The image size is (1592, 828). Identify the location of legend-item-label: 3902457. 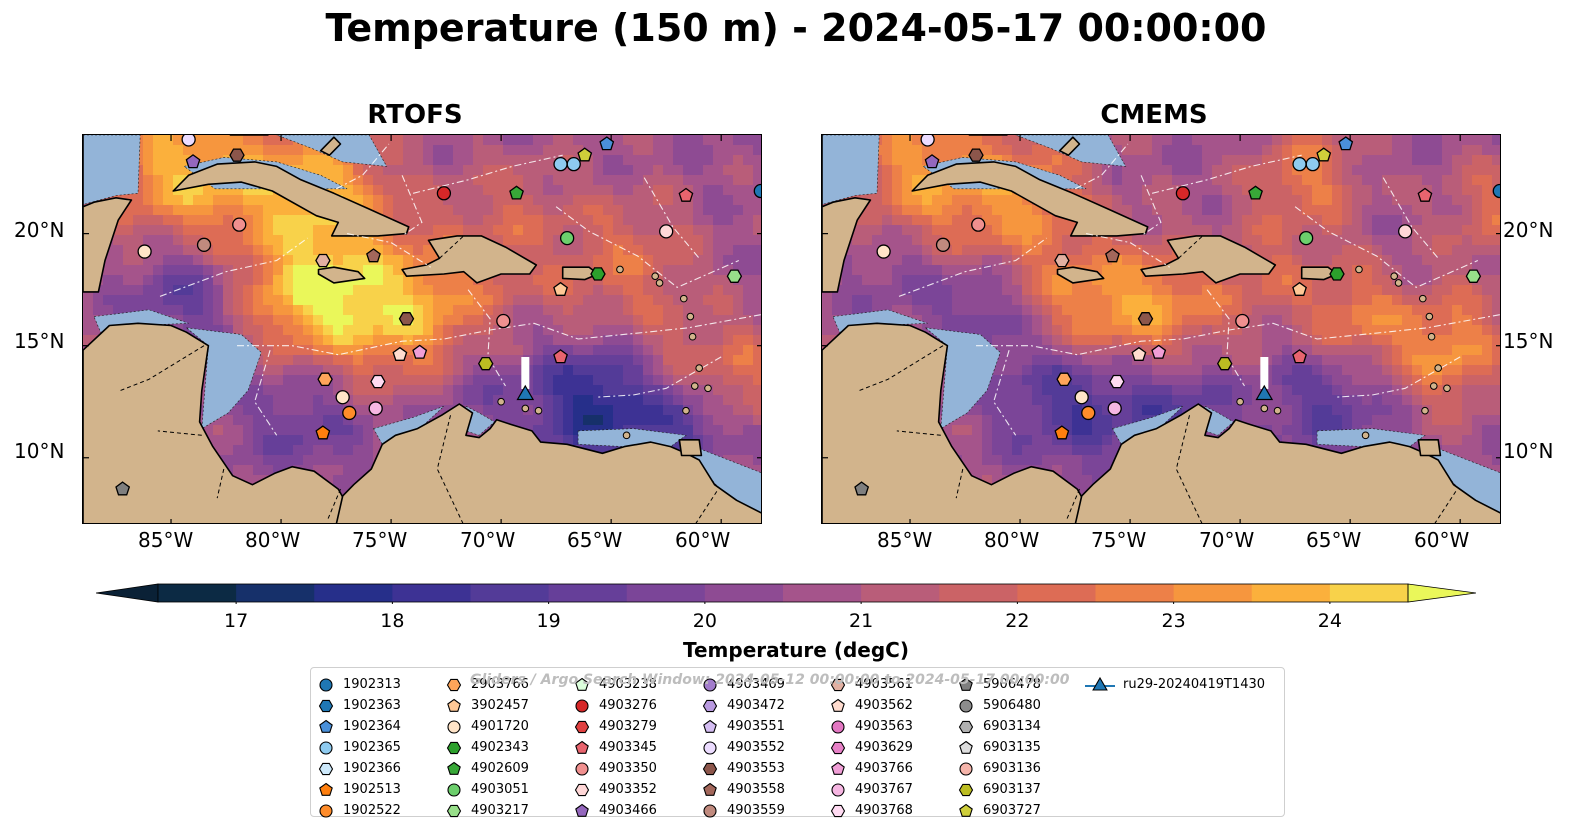
(500, 705).